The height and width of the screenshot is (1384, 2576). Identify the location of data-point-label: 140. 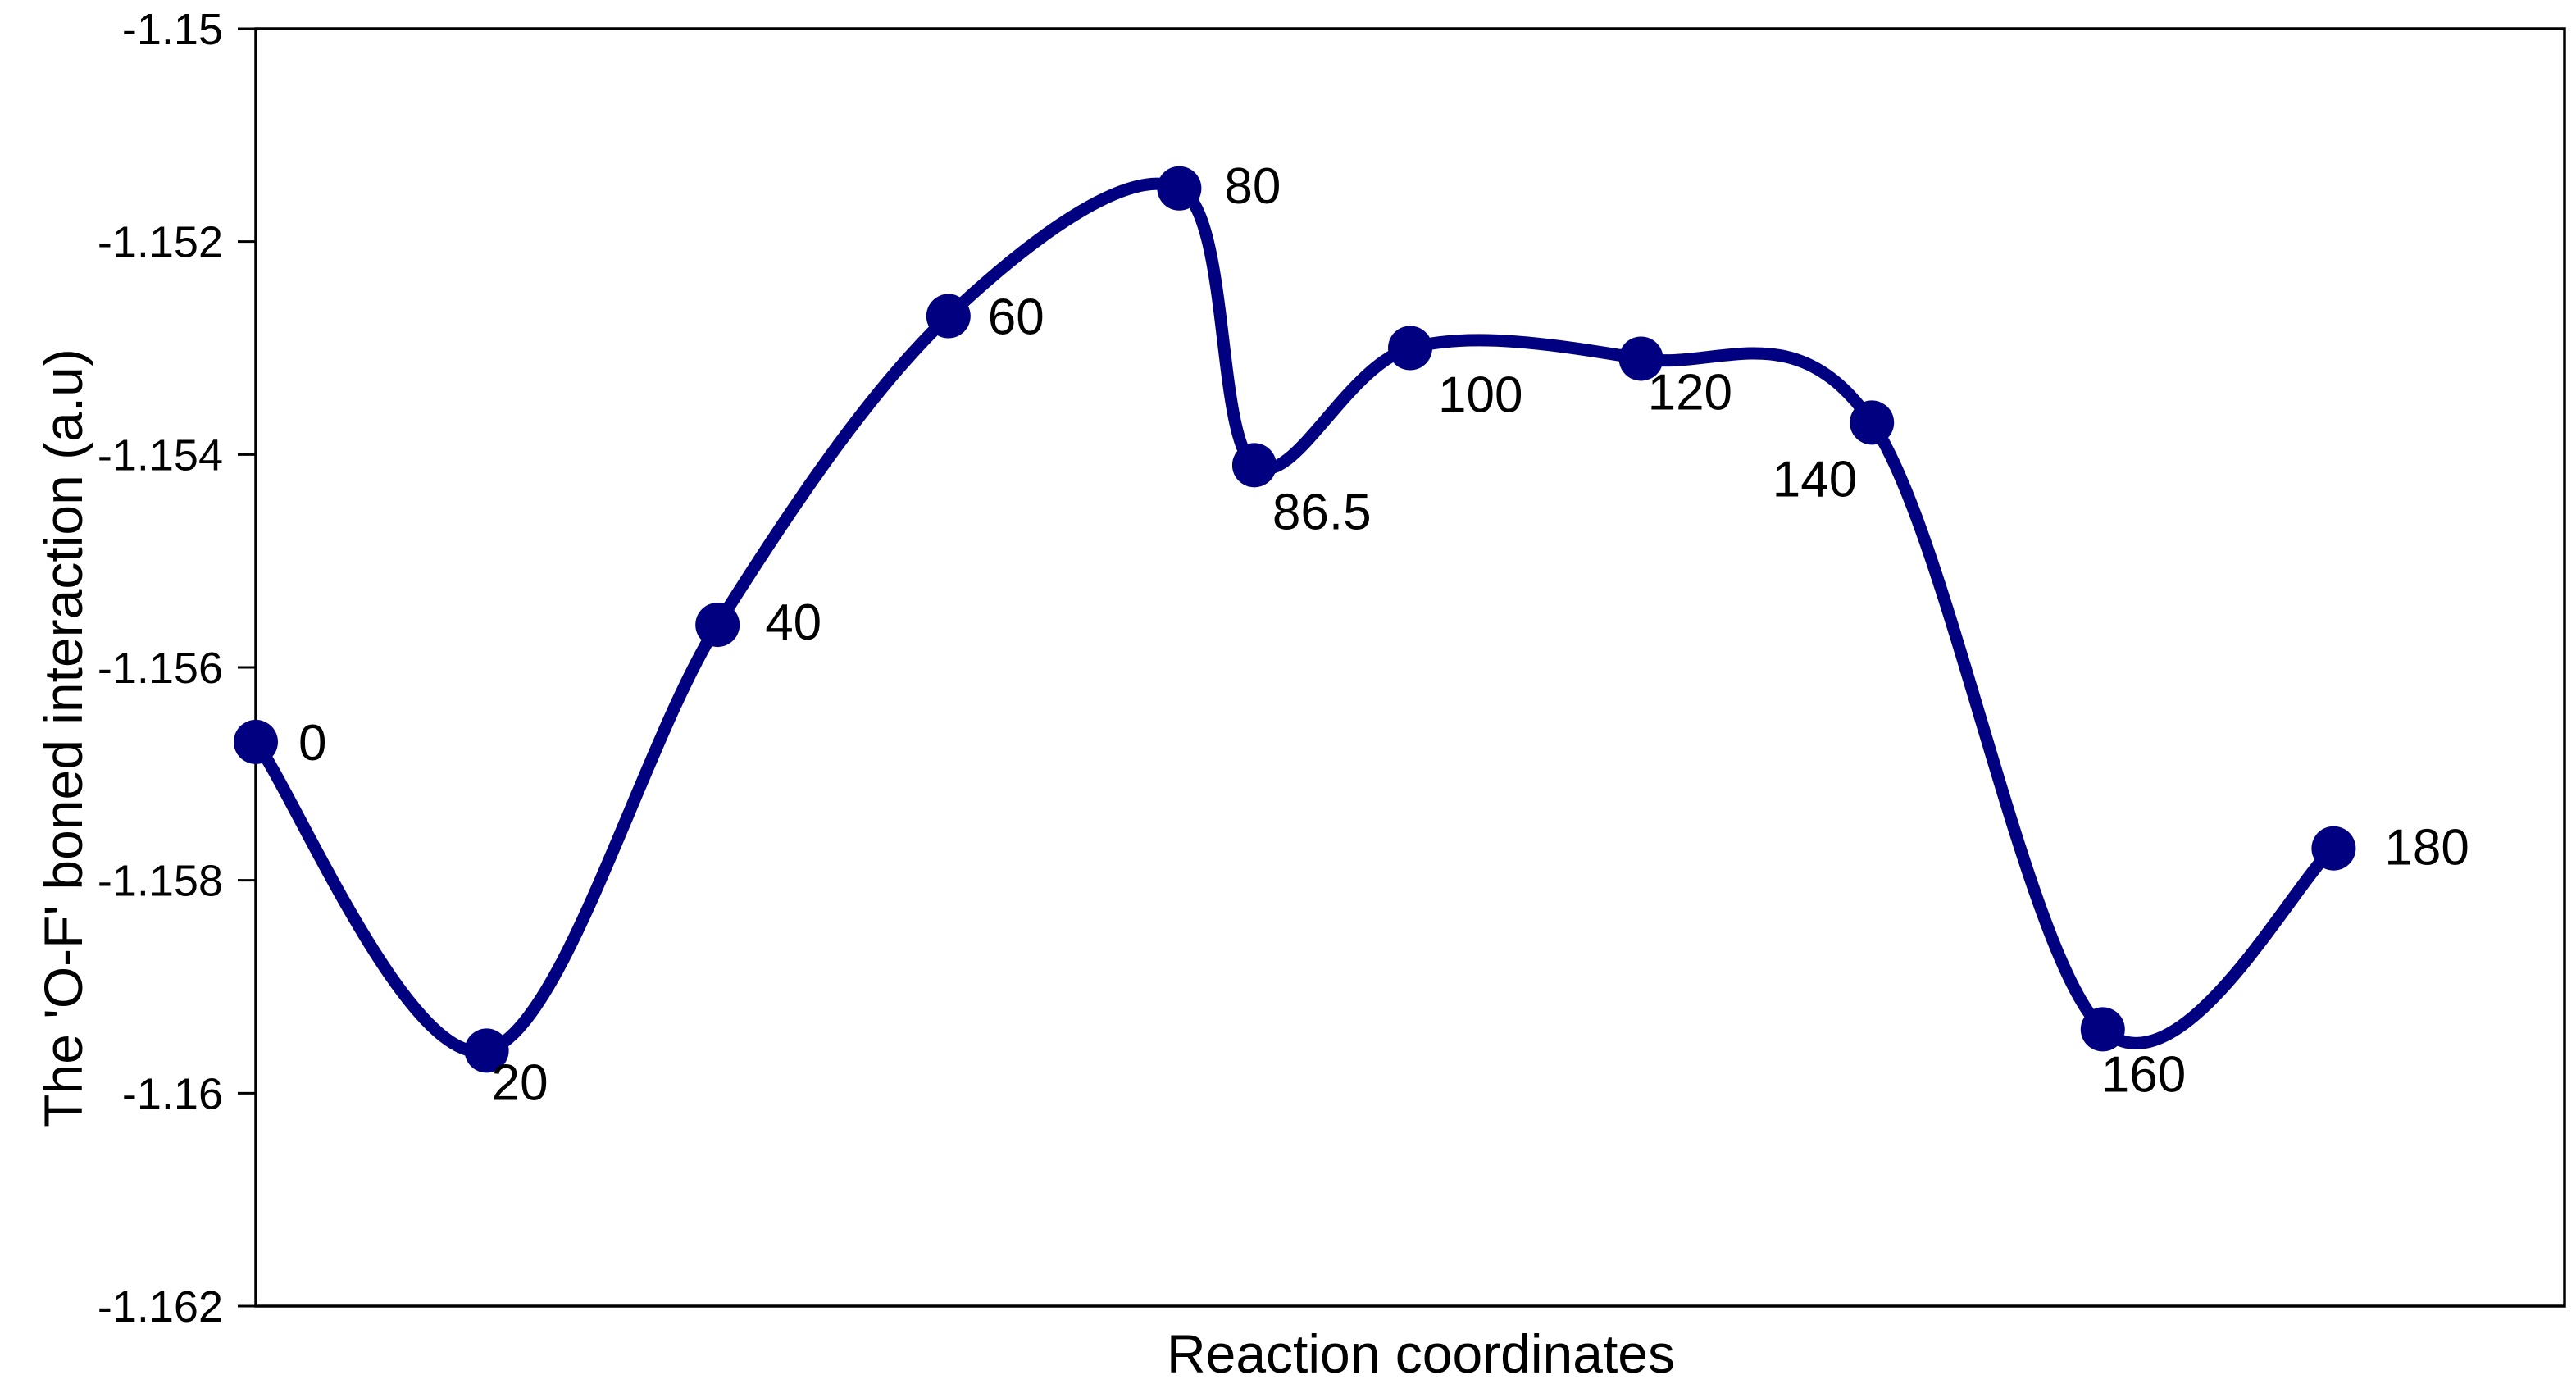
(1815, 479).